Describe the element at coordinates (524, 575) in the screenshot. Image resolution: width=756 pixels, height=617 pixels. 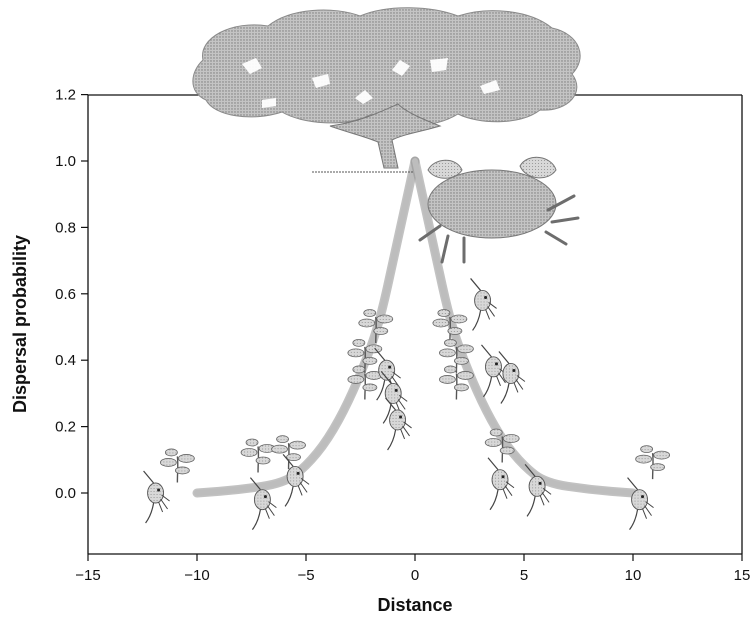
I see `x-tick-label: 5` at that location.